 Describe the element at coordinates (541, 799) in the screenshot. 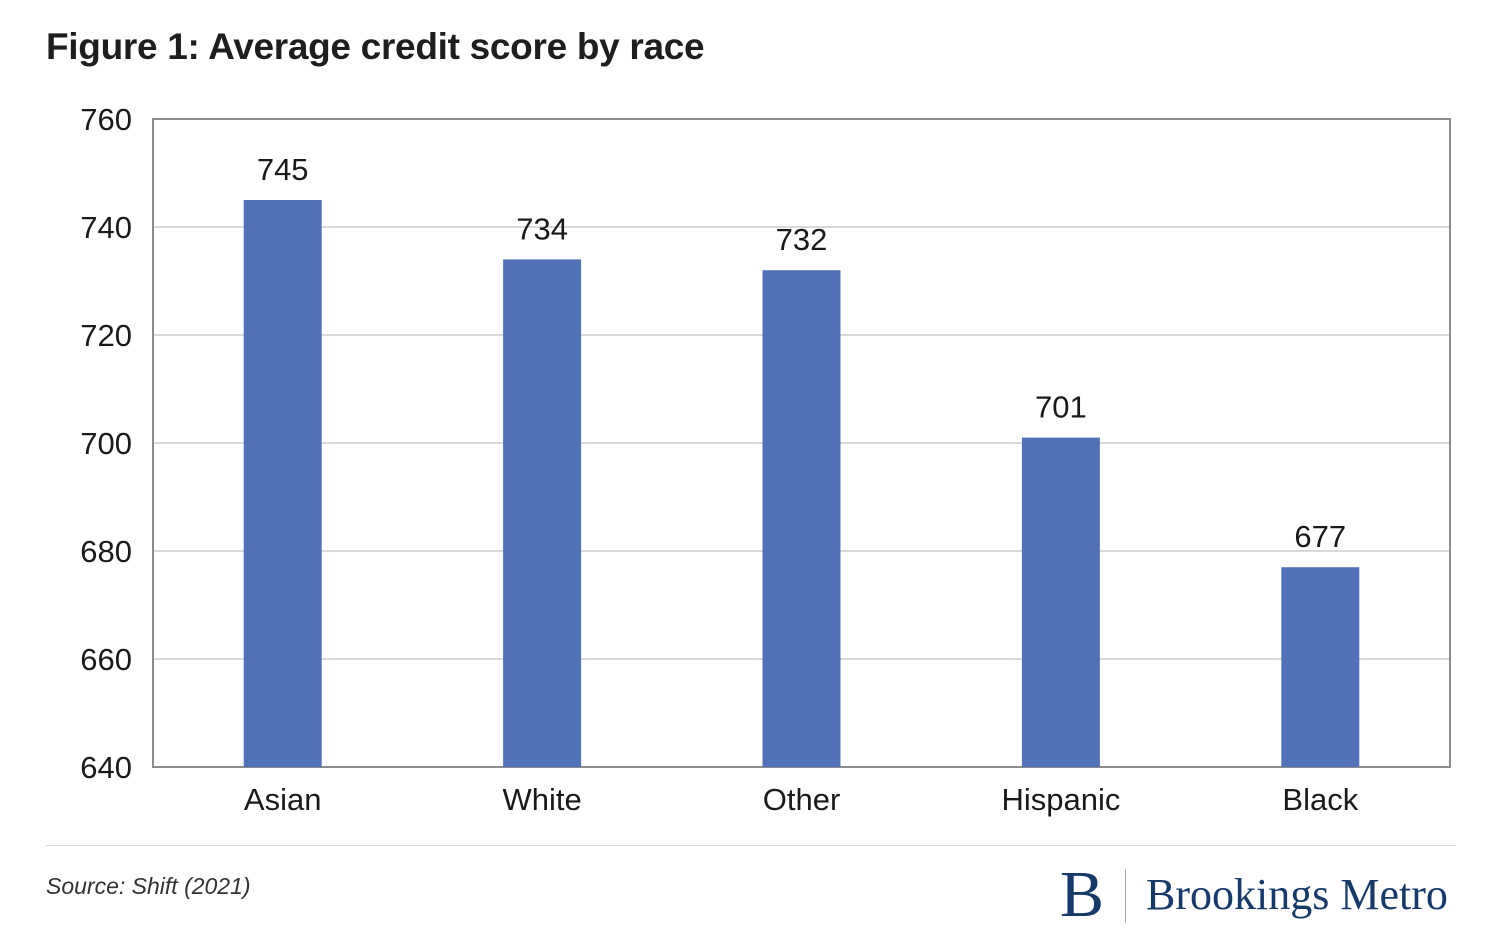

I see `x-category-label: White` at that location.